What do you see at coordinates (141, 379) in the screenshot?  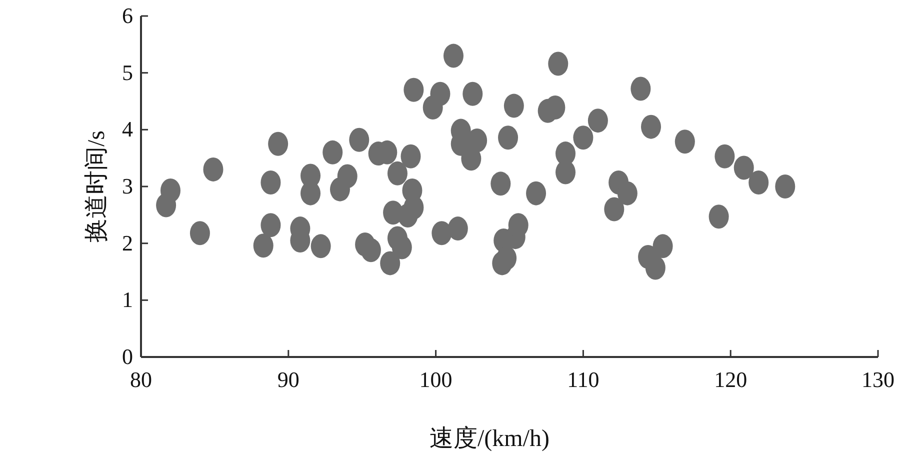 I see `x-tick-label: 80` at bounding box center [141, 379].